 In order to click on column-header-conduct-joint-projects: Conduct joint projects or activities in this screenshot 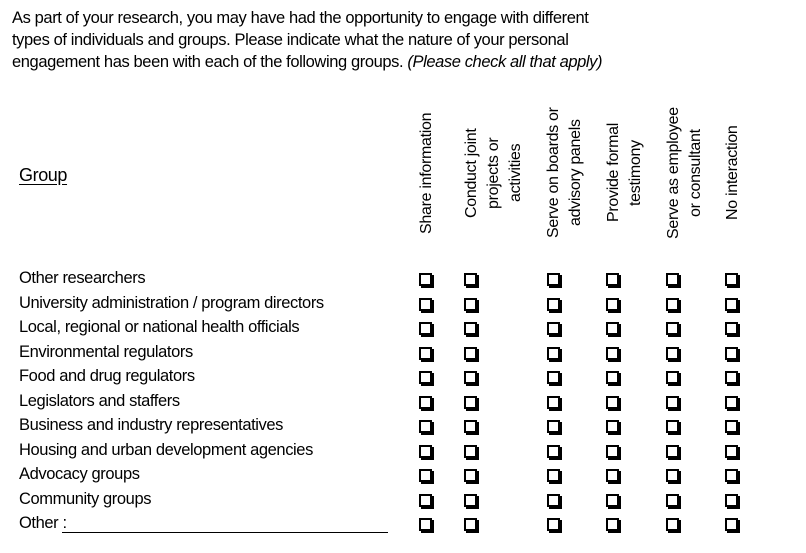, I will do `click(493, 173)`.